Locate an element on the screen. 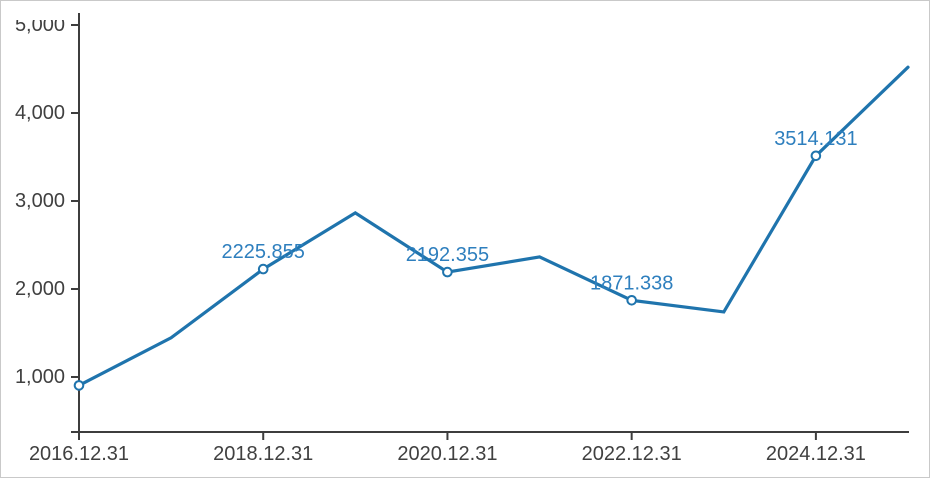  ytick-labels-layer: 1,000 2,000 3,000 4,000 5,000 is located at coordinates (40, 201).